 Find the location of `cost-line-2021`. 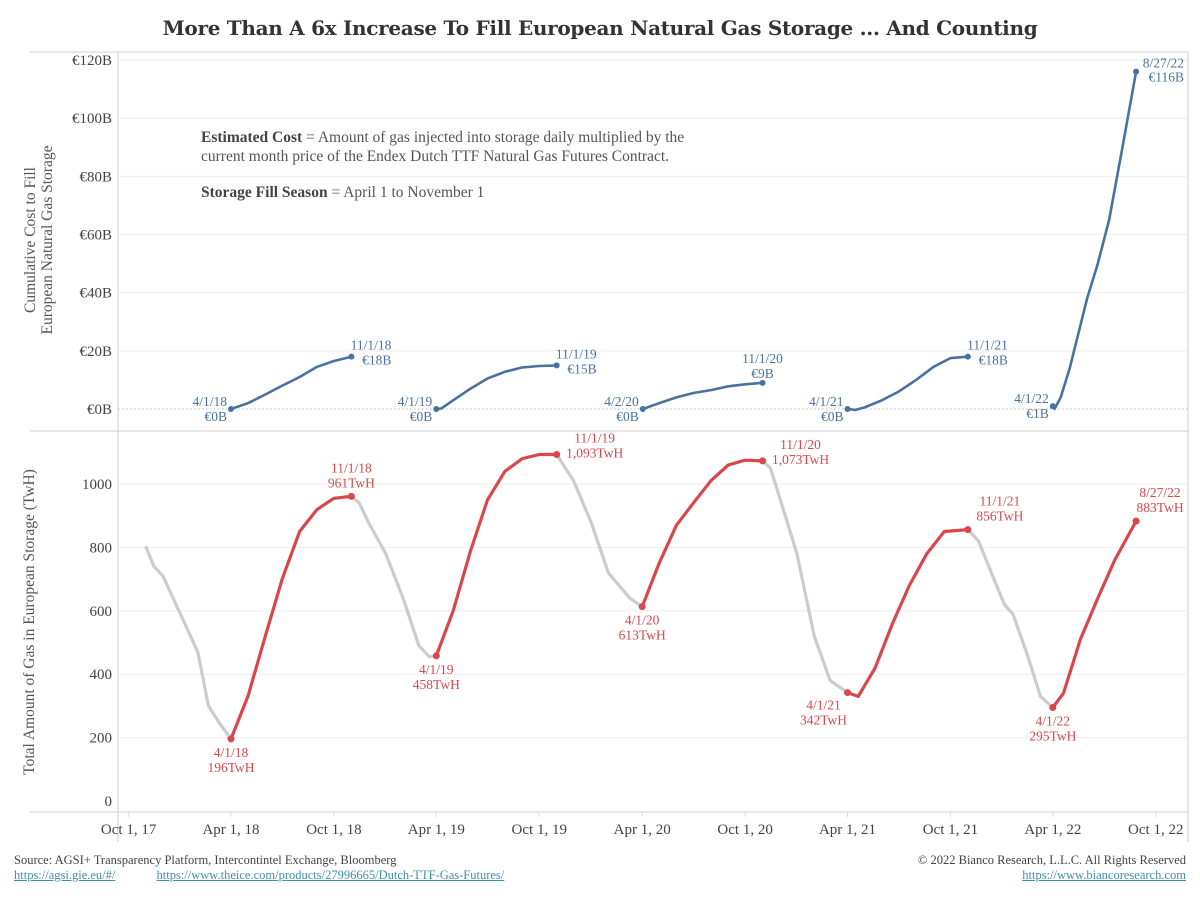

cost-line-2021 is located at coordinates (908, 383).